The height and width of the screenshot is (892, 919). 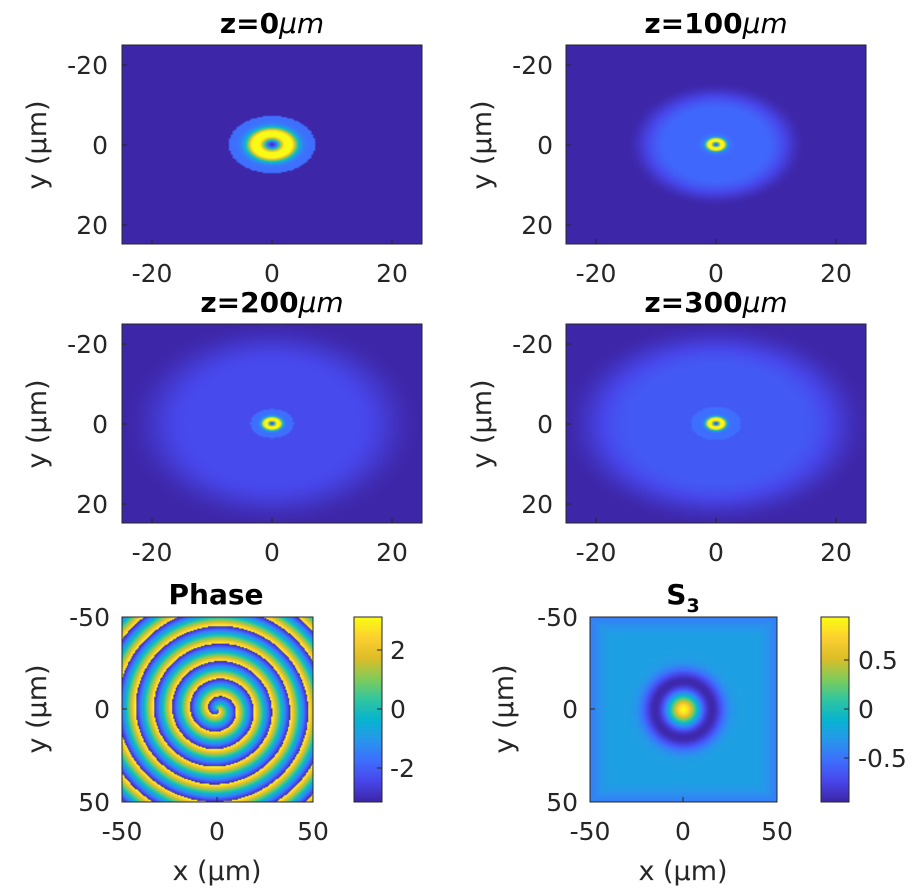 I want to click on panel-s3-xtick-label: -50, so click(x=590, y=831).